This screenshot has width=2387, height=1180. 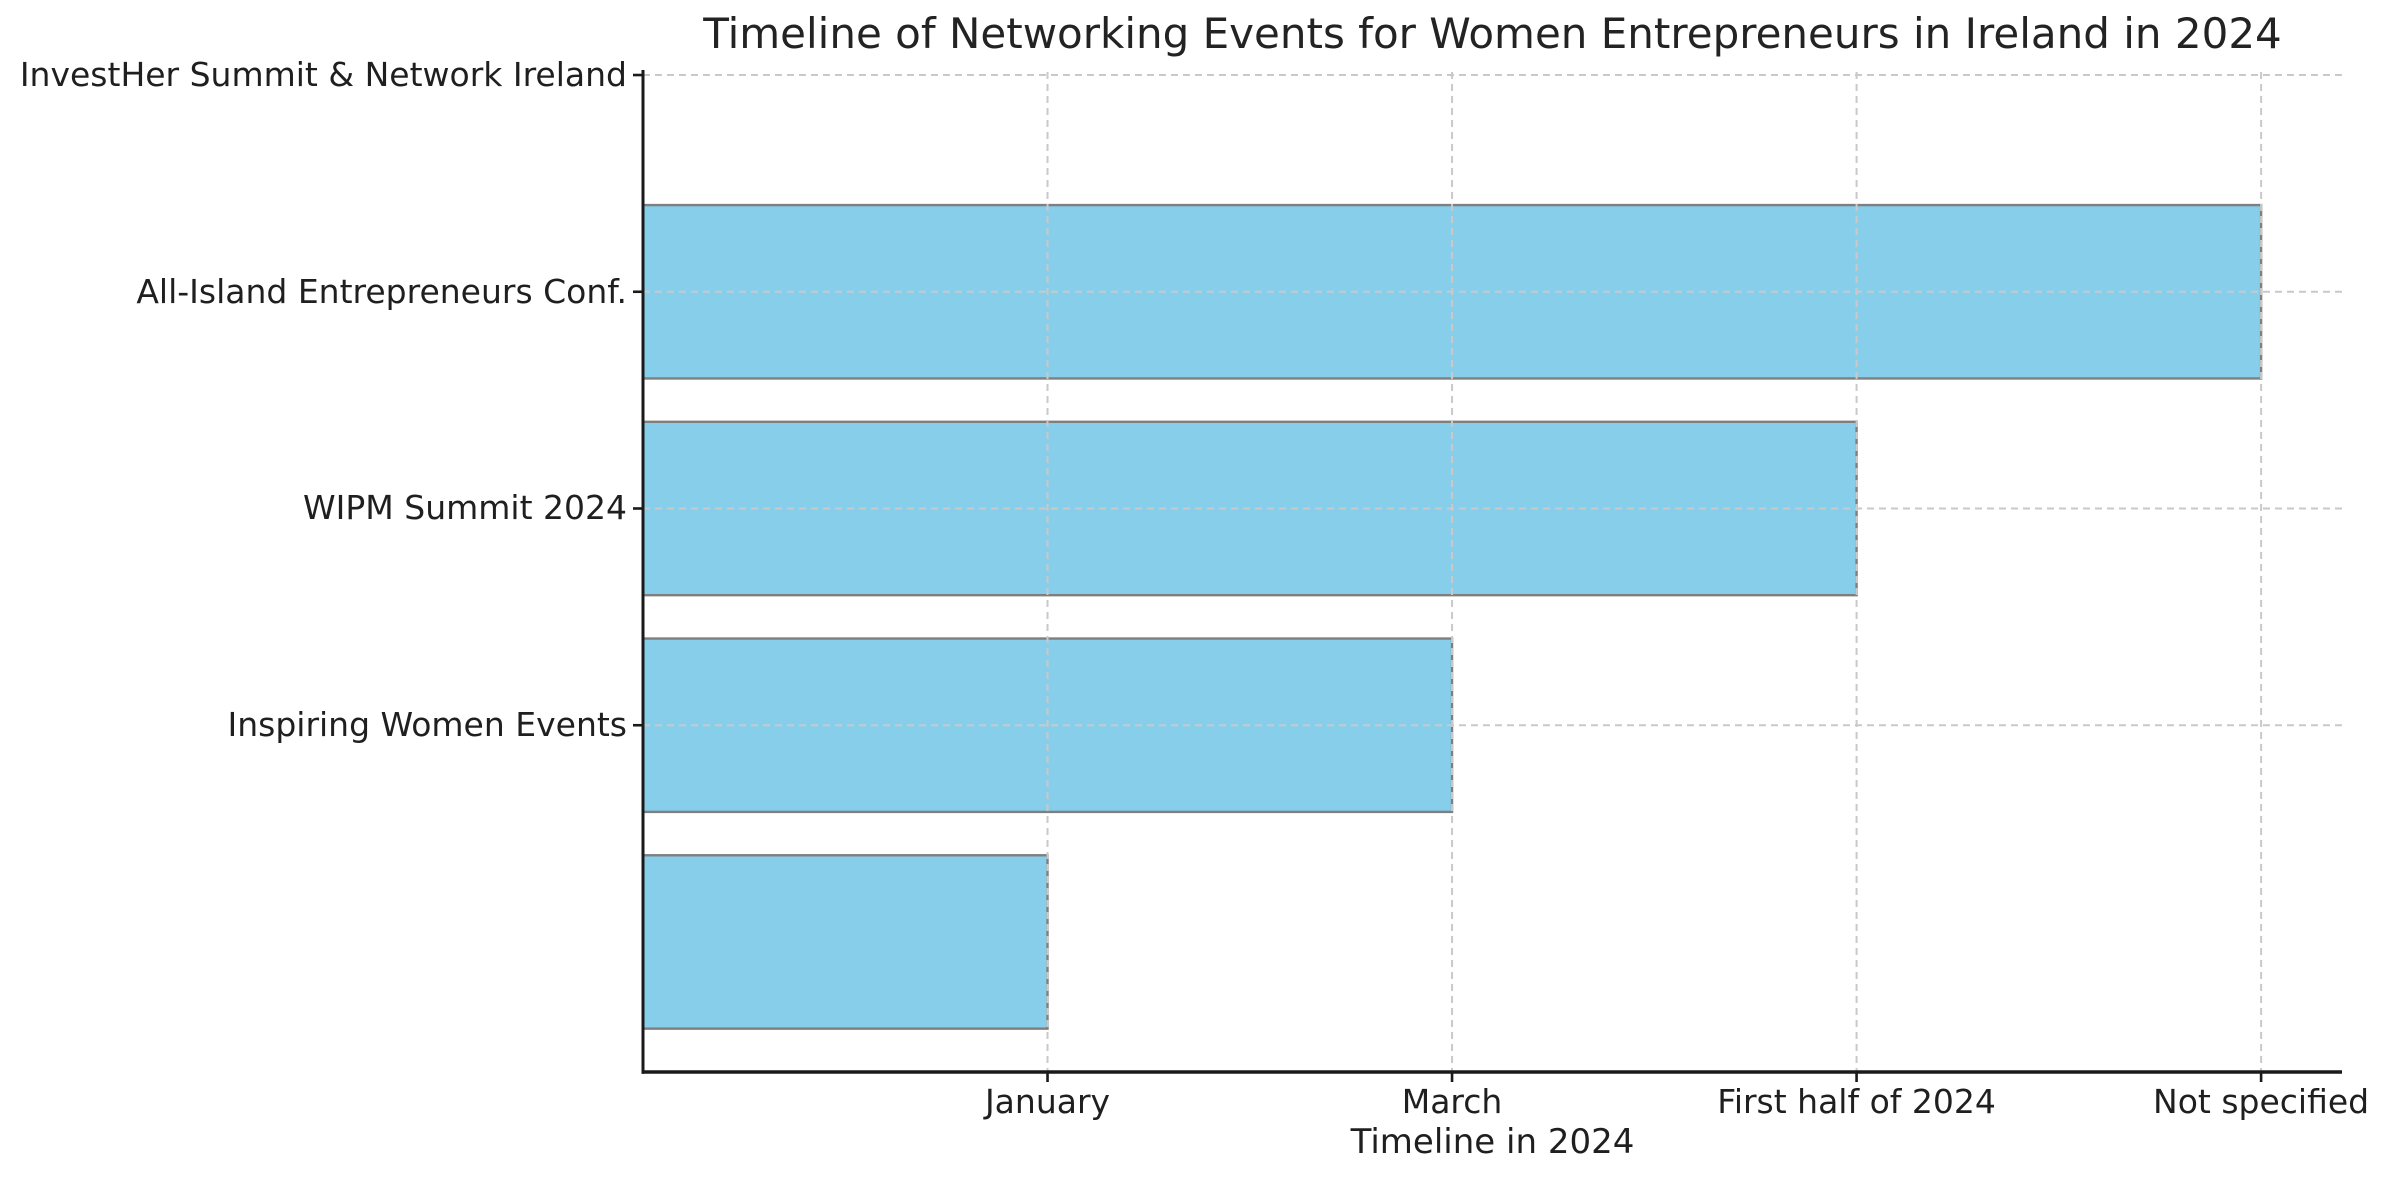 What do you see at coordinates (845, 942) in the screenshot?
I see `bar` at bounding box center [845, 942].